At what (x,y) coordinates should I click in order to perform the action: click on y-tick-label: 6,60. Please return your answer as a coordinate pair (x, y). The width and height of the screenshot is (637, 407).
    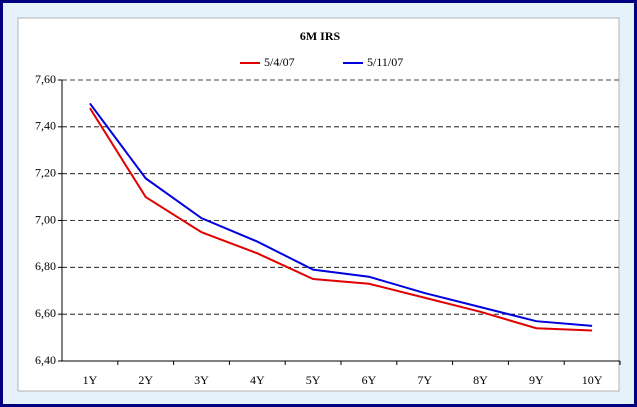
    Looking at the image, I should click on (45, 313).